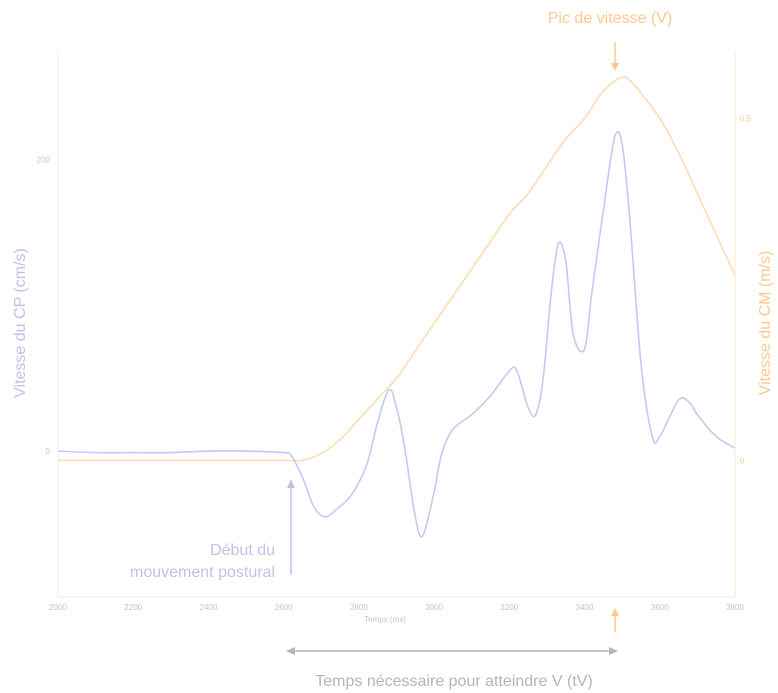 This screenshot has width=778, height=693. I want to click on x-tick-label: 2800, so click(359, 607).